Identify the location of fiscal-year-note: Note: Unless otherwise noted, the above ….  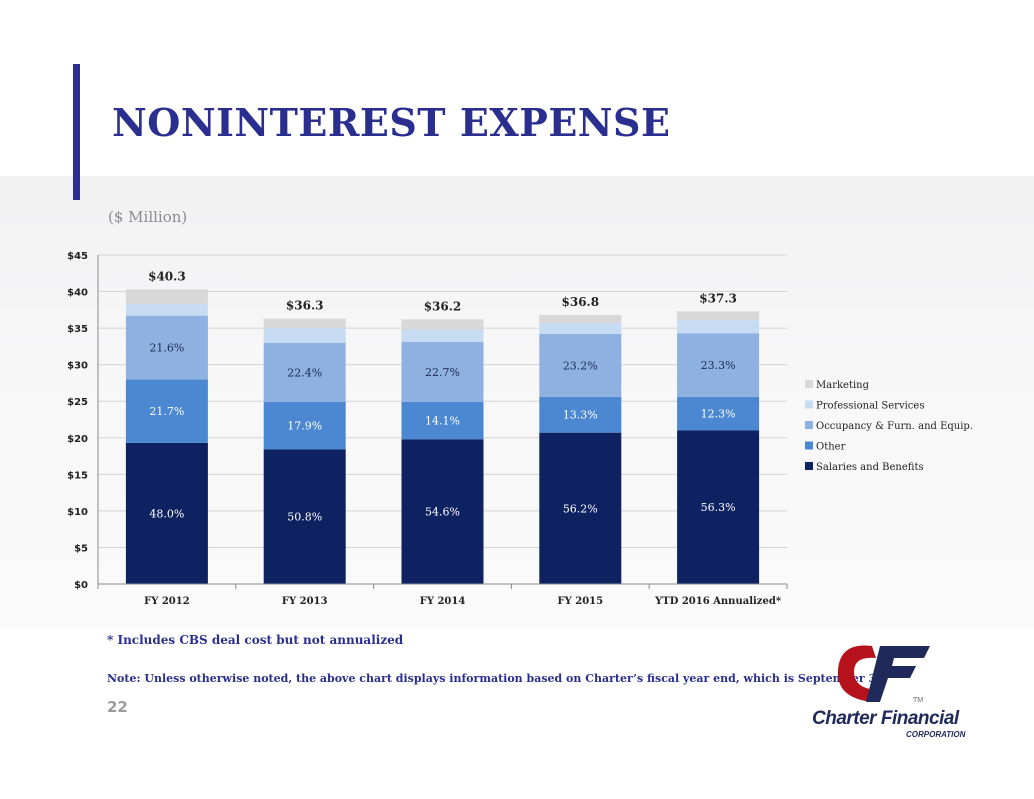
(497, 678).